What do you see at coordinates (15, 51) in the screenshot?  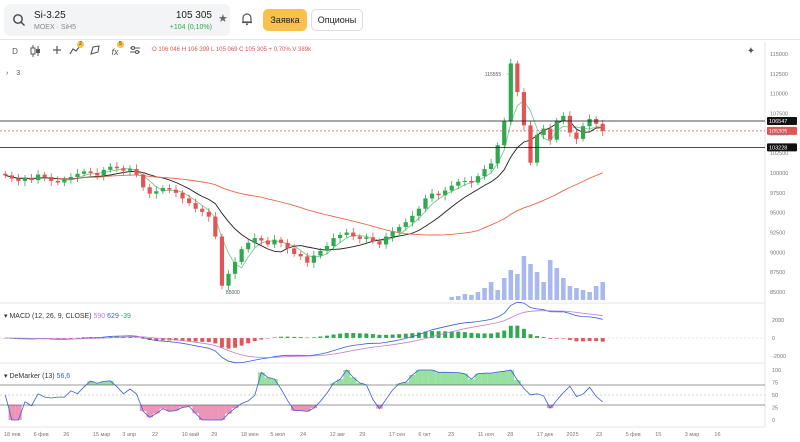 I see `interval-button: D` at bounding box center [15, 51].